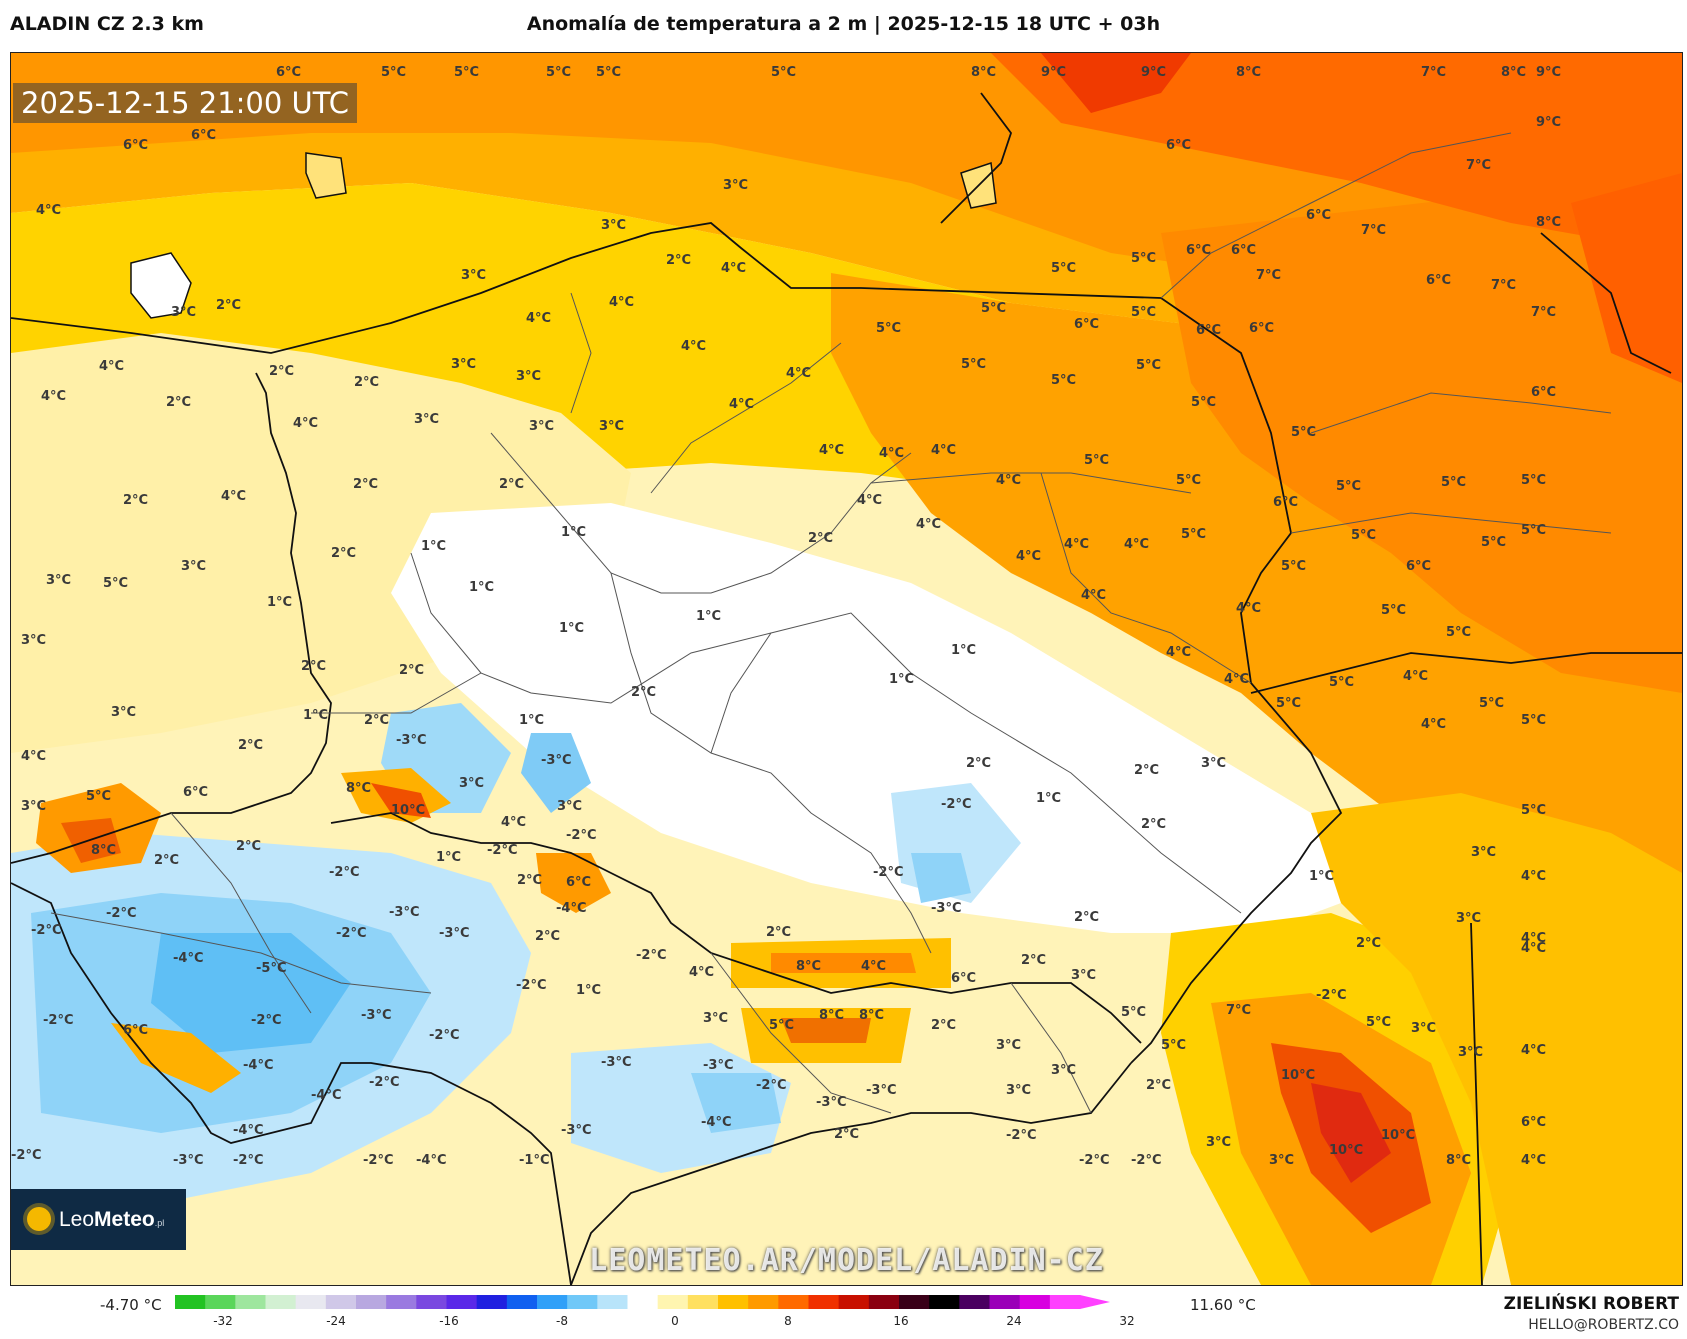 This screenshot has height=1339, width=1687. What do you see at coordinates (39, 1219) in the screenshot?
I see `sun-icon` at bounding box center [39, 1219].